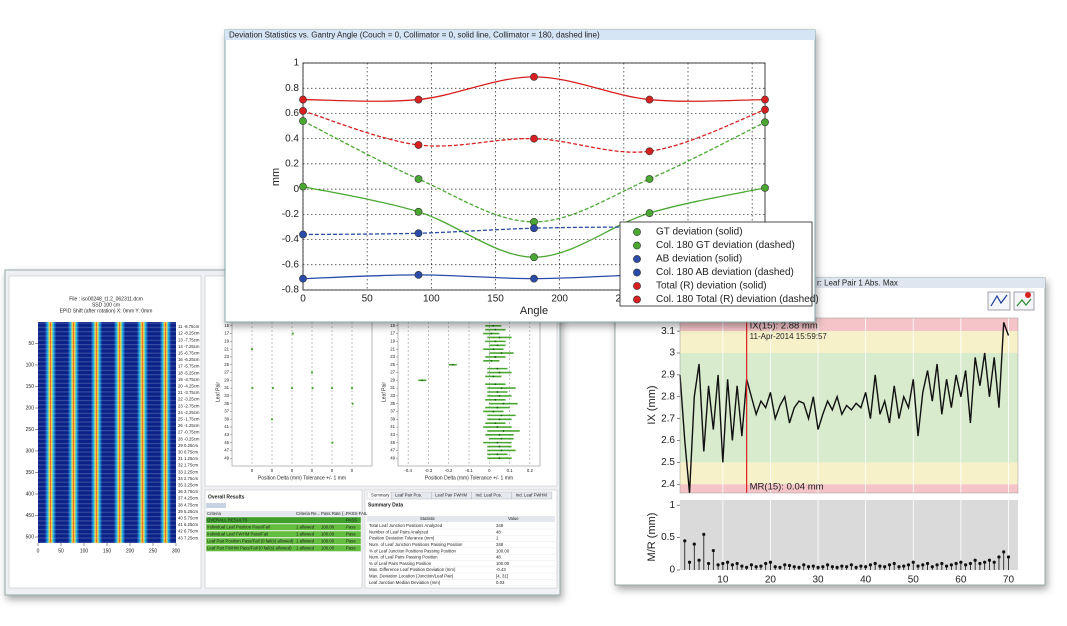  I want to click on result-row, so click(283, 548).